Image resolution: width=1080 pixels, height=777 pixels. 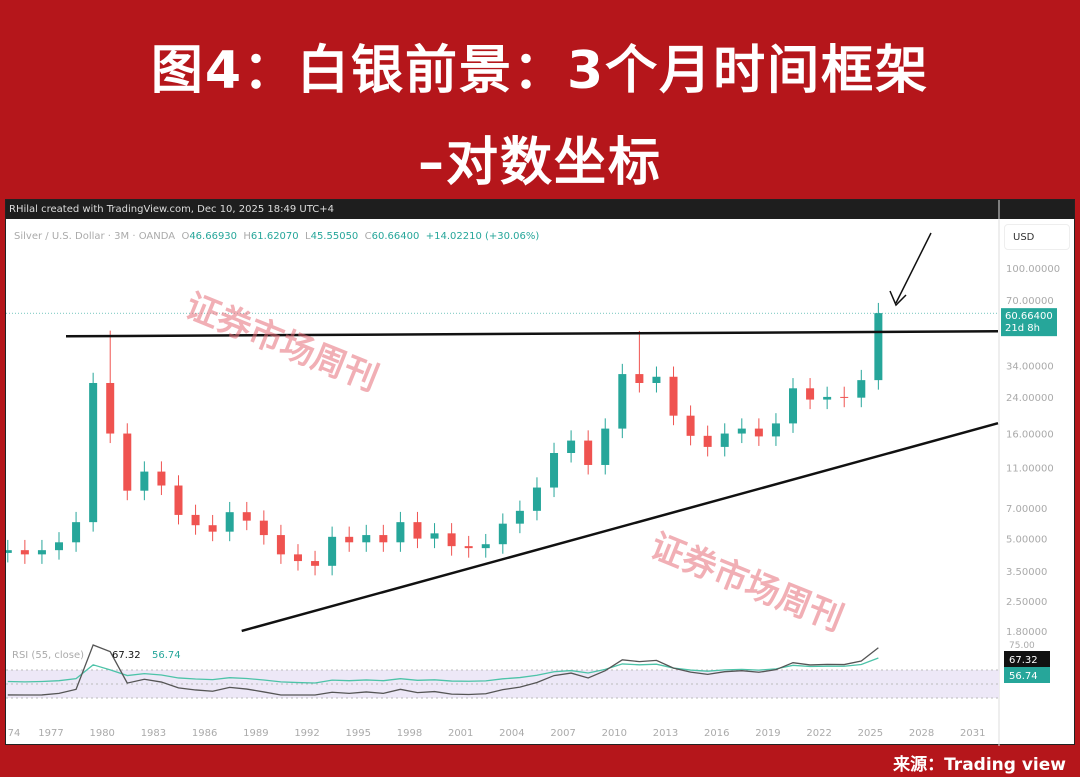 I want to click on rsi-value: 67.32, so click(x=126, y=655).